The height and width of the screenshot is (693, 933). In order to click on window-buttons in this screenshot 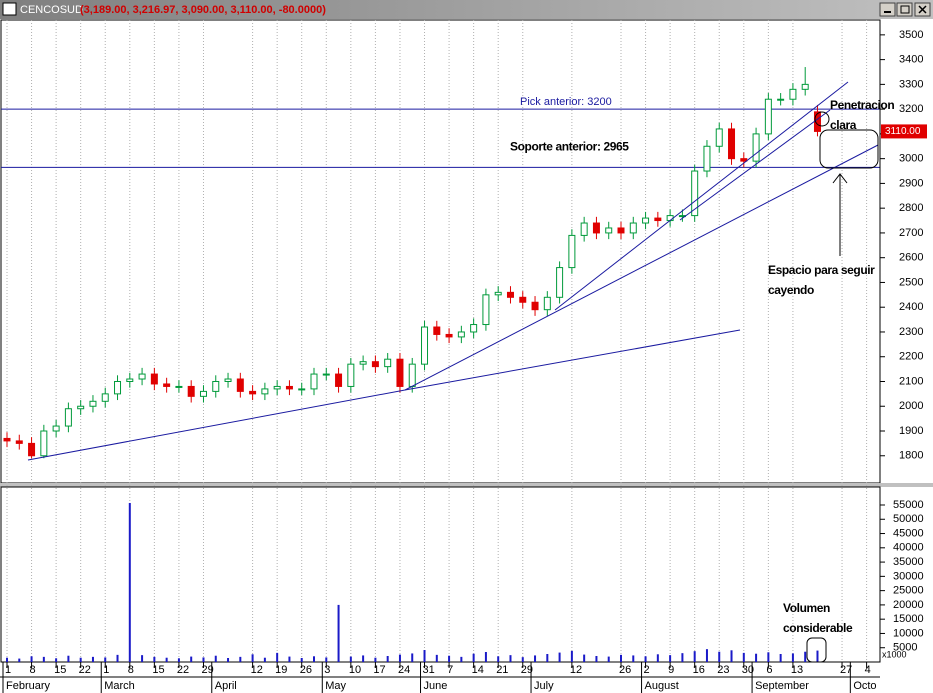, I will do `click(905, 9)`.